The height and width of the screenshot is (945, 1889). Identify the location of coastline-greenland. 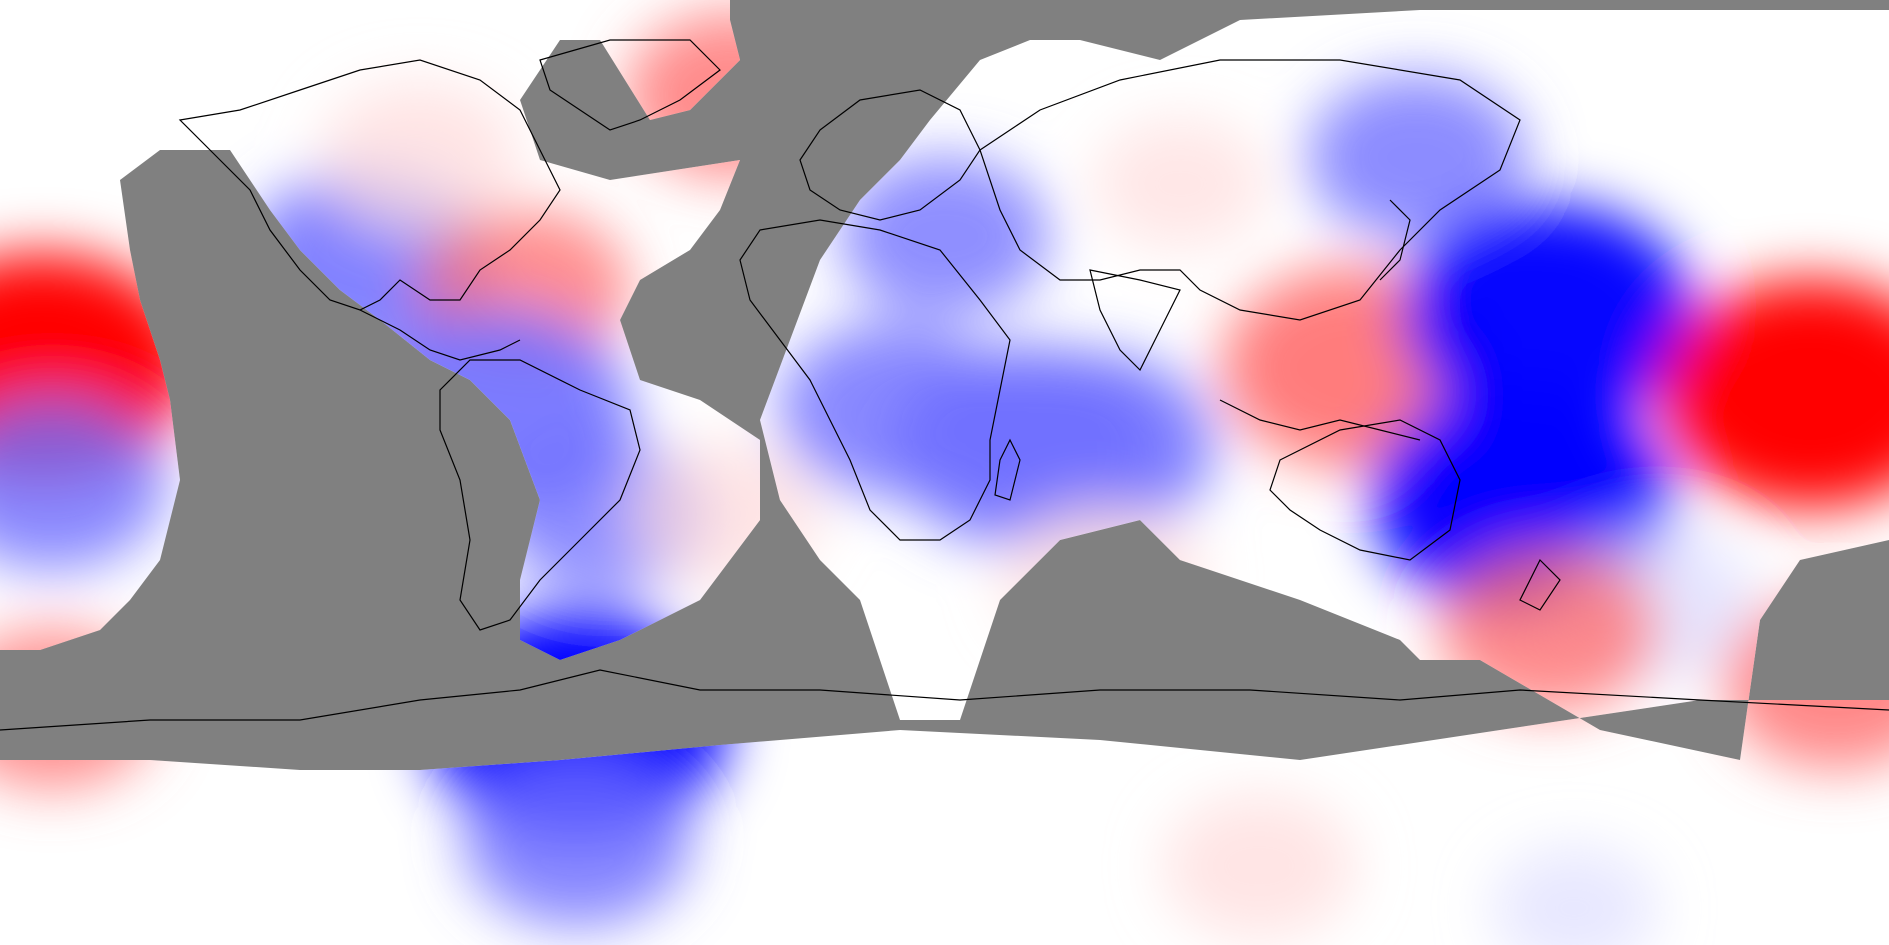
(630, 85).